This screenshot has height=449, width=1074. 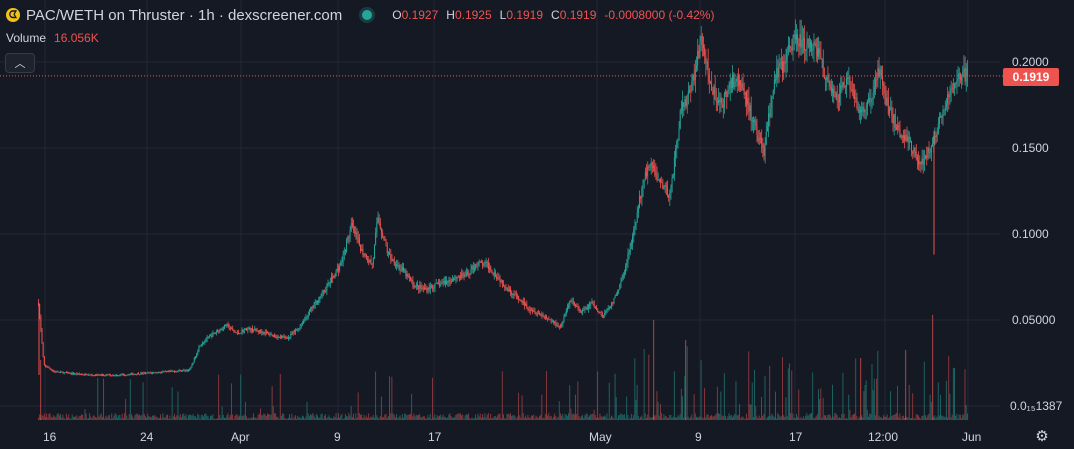 What do you see at coordinates (1042, 436) in the screenshot?
I see `gear-icon: ⚙` at bounding box center [1042, 436].